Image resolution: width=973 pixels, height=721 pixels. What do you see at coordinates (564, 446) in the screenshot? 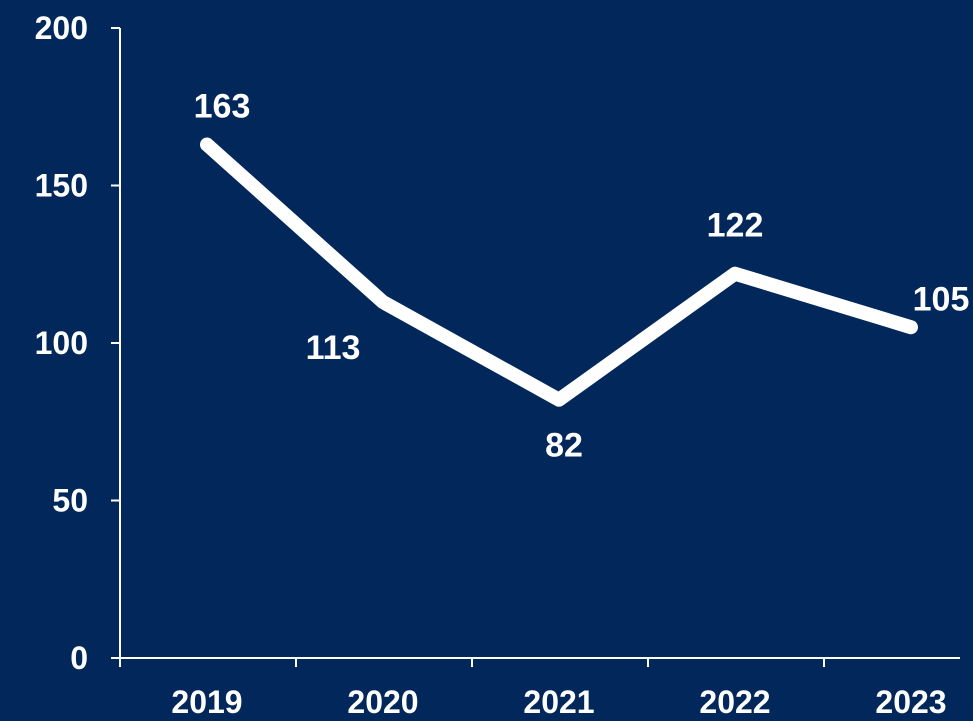
I see `data-label: 82` at bounding box center [564, 446].